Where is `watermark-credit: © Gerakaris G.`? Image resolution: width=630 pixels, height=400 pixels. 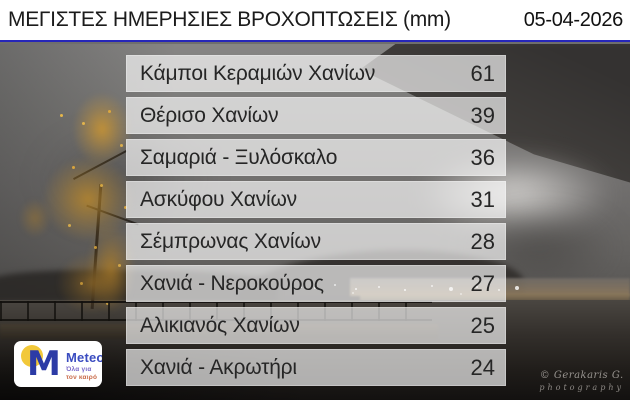
watermark-credit: © Gerakaris G. is located at coordinates (581, 375).